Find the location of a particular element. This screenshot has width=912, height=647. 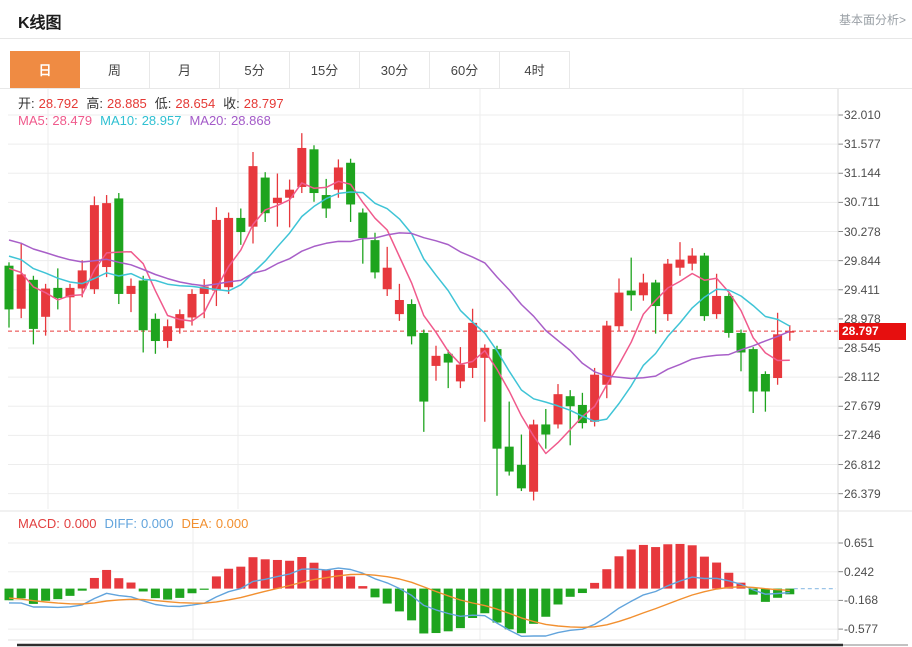

price-axis-label: 30.711 is located at coordinates (862, 202).